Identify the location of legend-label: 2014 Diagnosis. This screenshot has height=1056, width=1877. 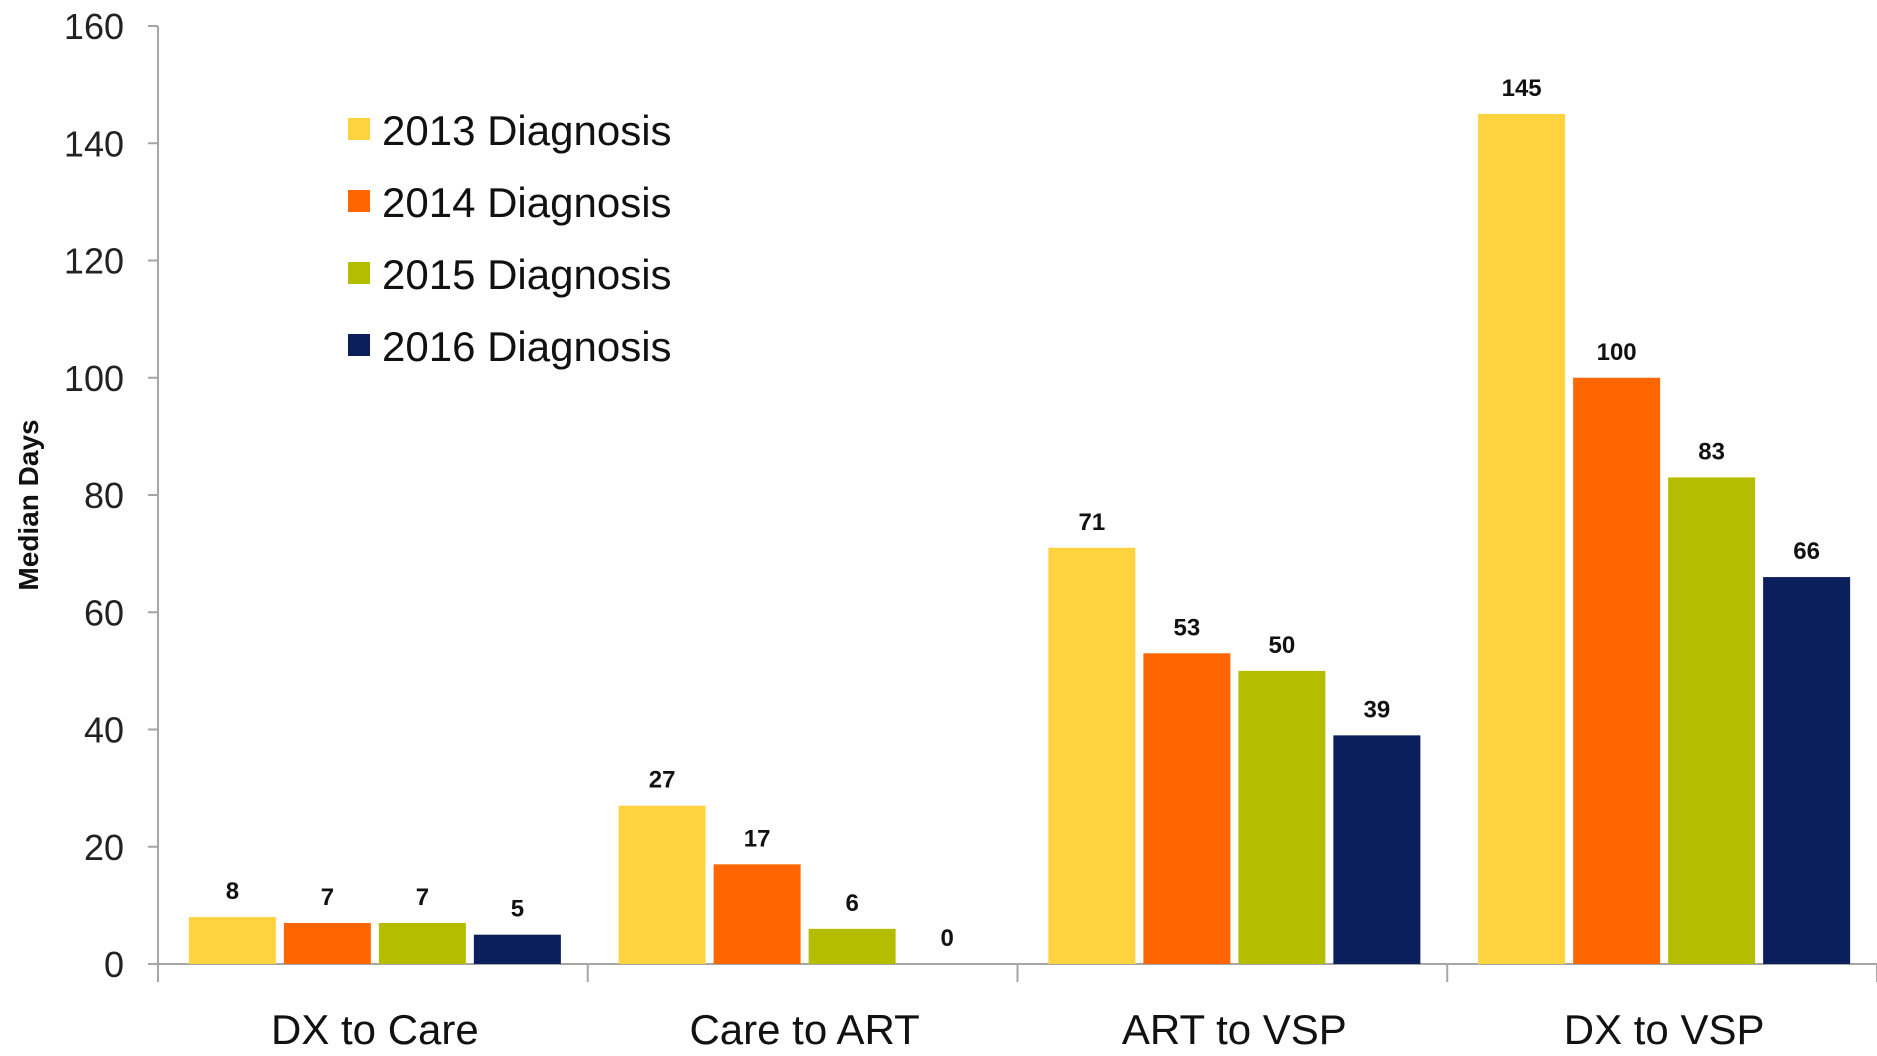
(527, 202).